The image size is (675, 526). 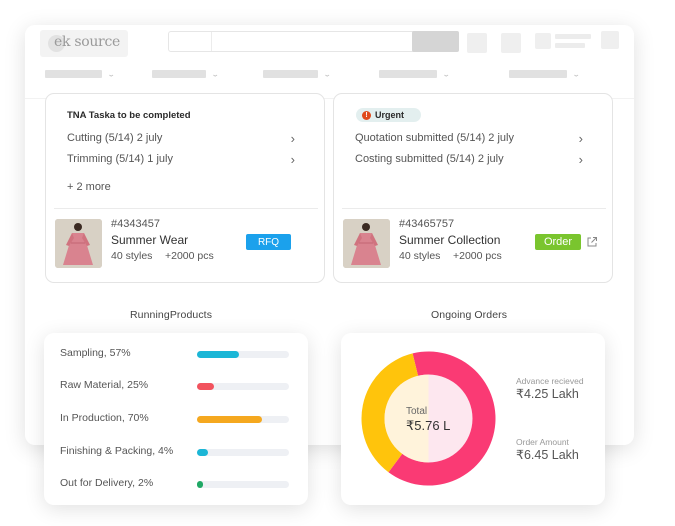 What do you see at coordinates (117, 451) in the screenshot?
I see `progress-label: Finishing & Packing, 4%` at bounding box center [117, 451].